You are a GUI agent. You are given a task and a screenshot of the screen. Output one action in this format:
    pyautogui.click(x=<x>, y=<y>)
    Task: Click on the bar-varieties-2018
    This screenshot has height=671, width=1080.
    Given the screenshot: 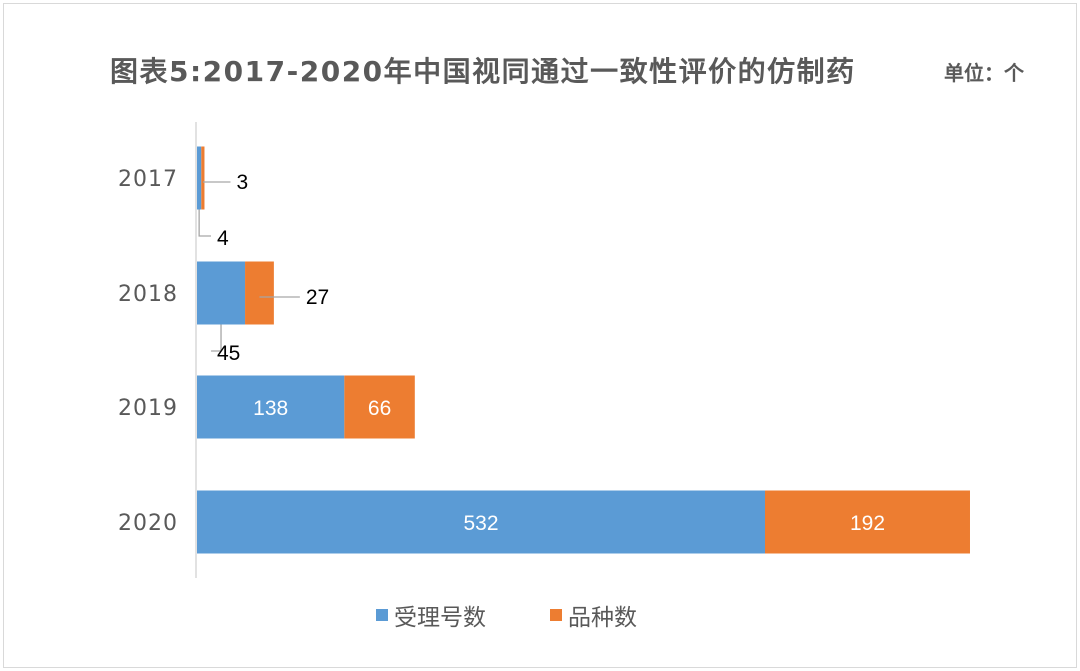 What is the action you would take?
    pyautogui.click(x=259, y=293)
    